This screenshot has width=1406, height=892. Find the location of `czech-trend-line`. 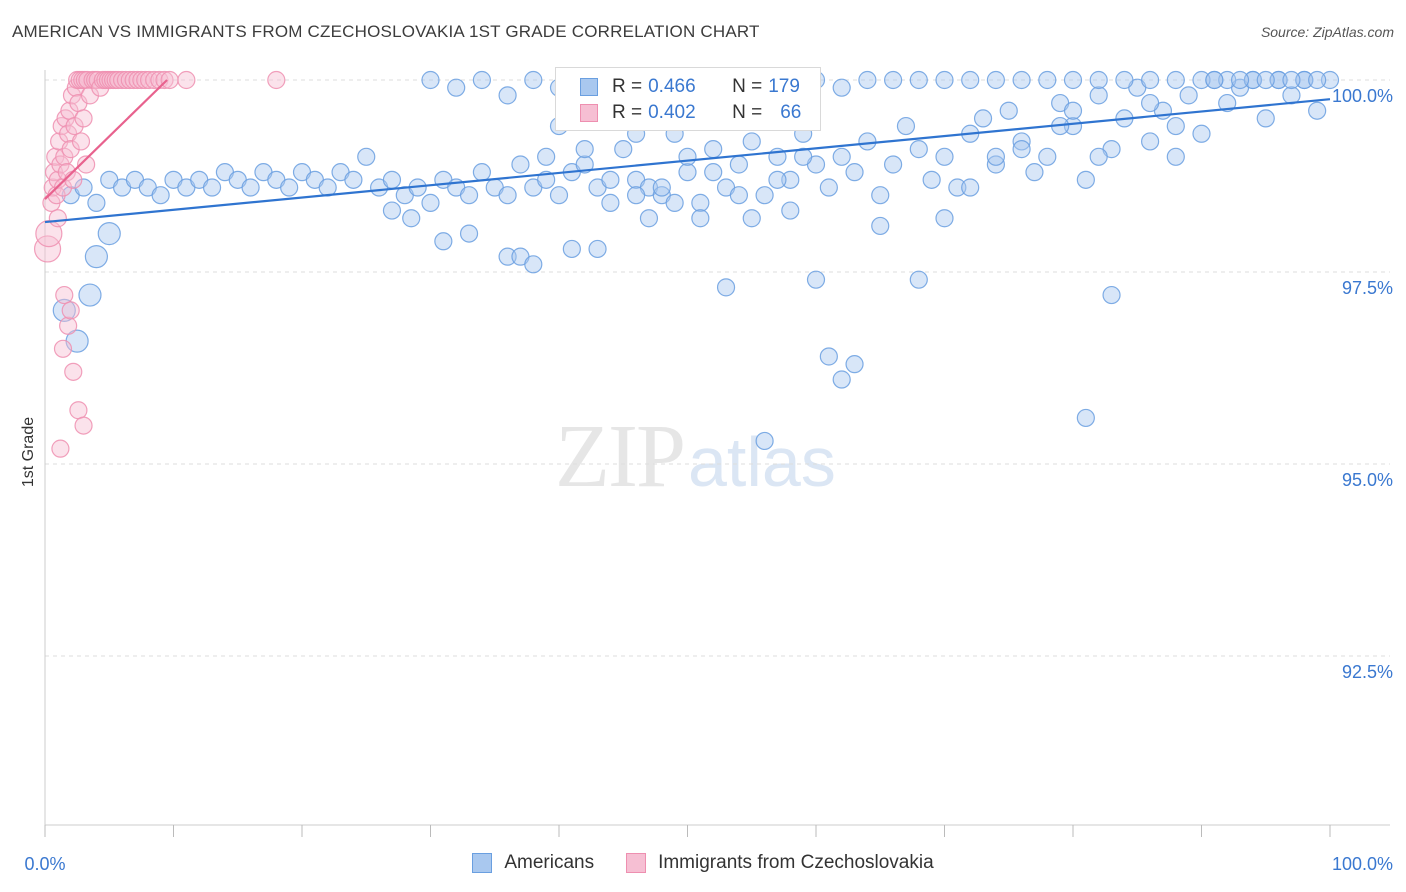

czech-trend-line is located at coordinates (106, 139).